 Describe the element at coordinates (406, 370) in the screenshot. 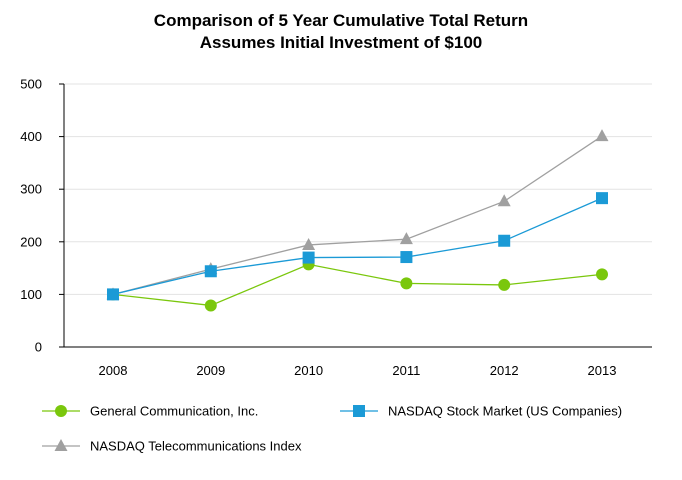

I see `x-tick-label: 2011` at that location.